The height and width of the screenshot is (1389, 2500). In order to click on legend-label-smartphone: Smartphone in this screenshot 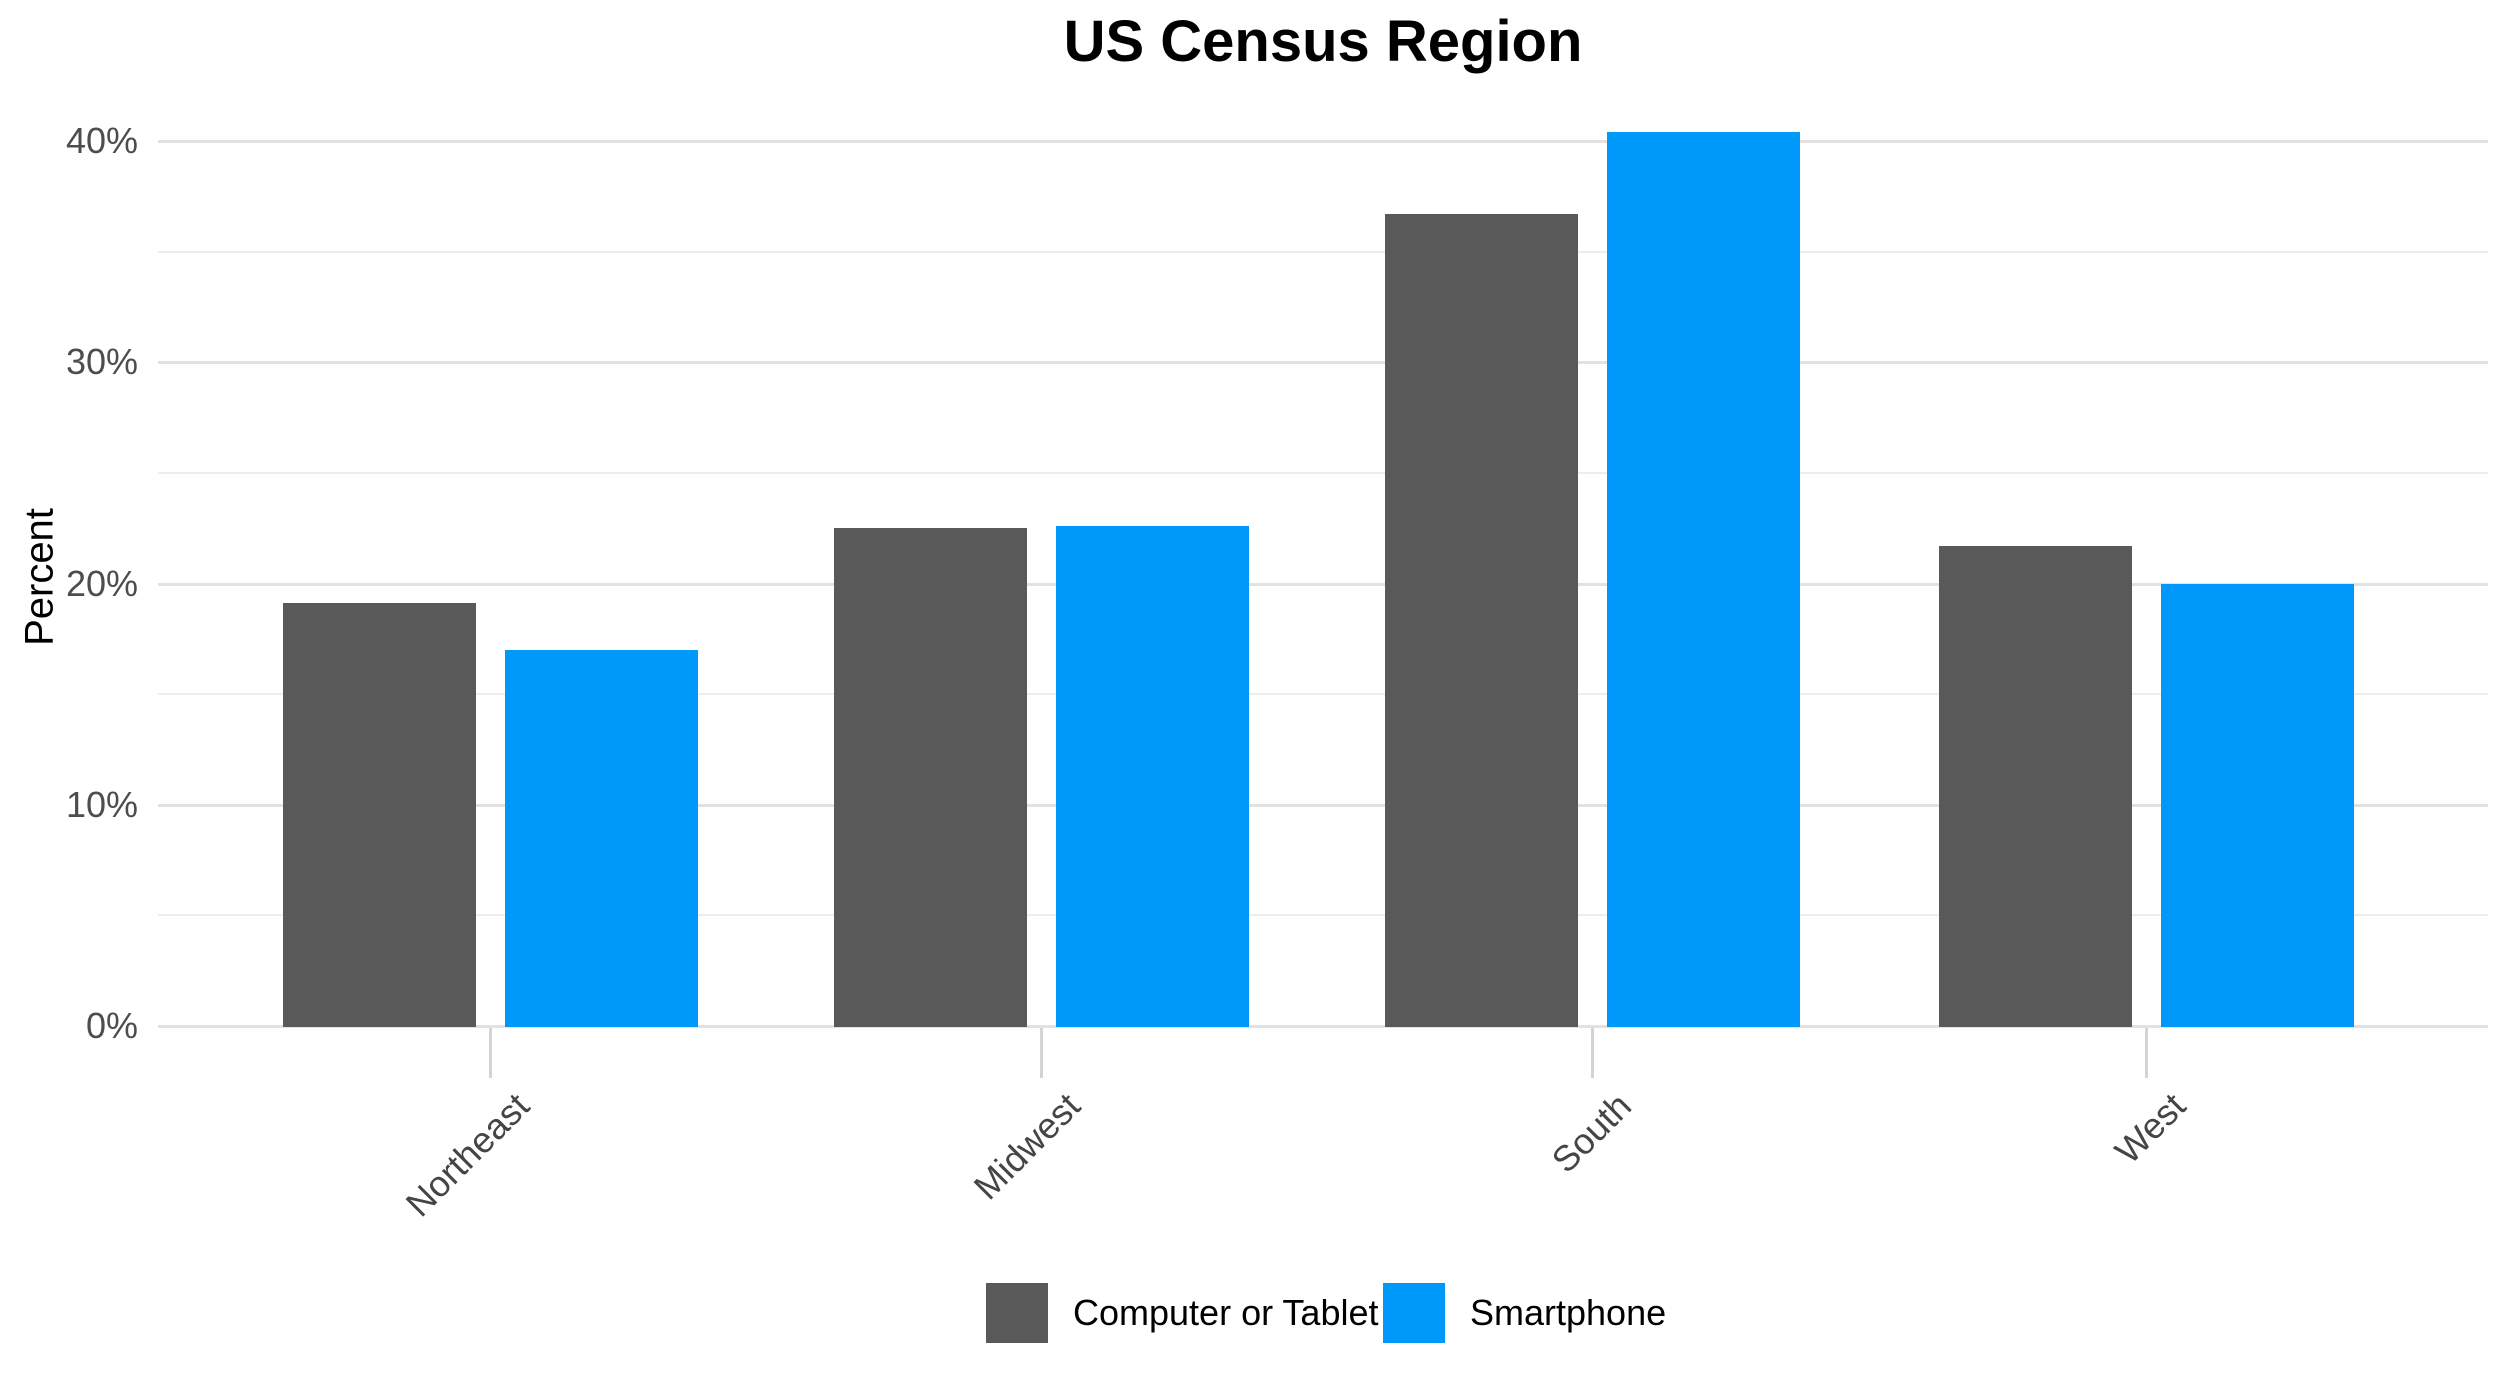, I will do `click(1568, 1312)`.